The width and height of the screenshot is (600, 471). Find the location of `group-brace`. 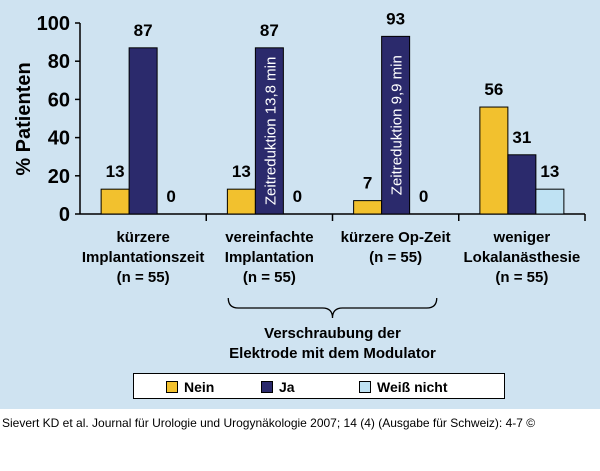

group-brace is located at coordinates (332, 308).